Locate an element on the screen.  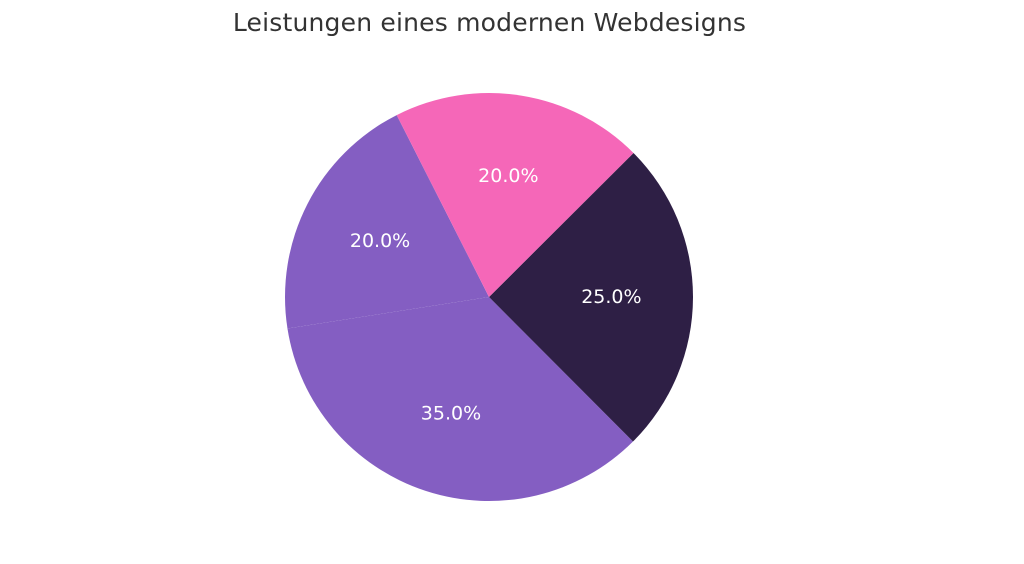
chart-title: Leistungen eines modernen Webdesigns is located at coordinates (489, 22).